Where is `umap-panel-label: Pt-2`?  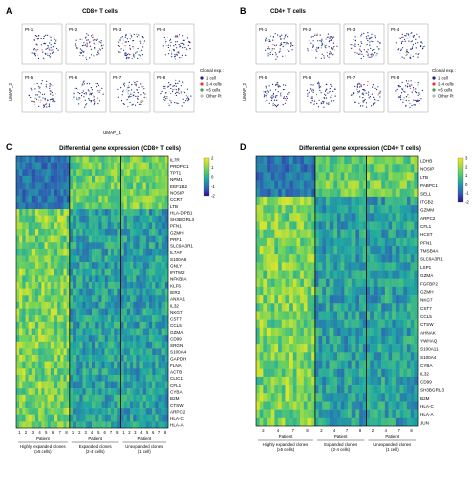 umap-panel-label: Pt-2 is located at coordinates (73, 29).